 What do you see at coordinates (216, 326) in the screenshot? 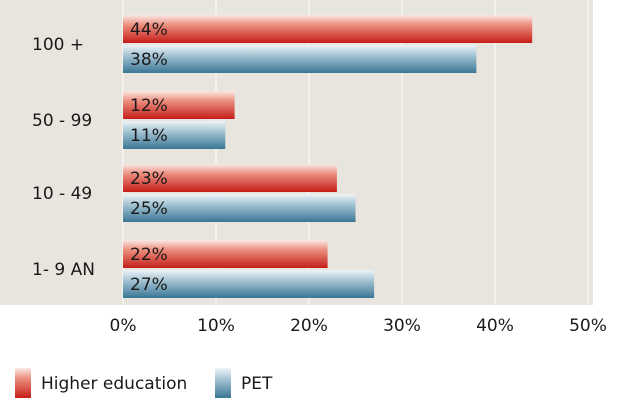
I see `x-tick-label: 10%` at bounding box center [216, 326].